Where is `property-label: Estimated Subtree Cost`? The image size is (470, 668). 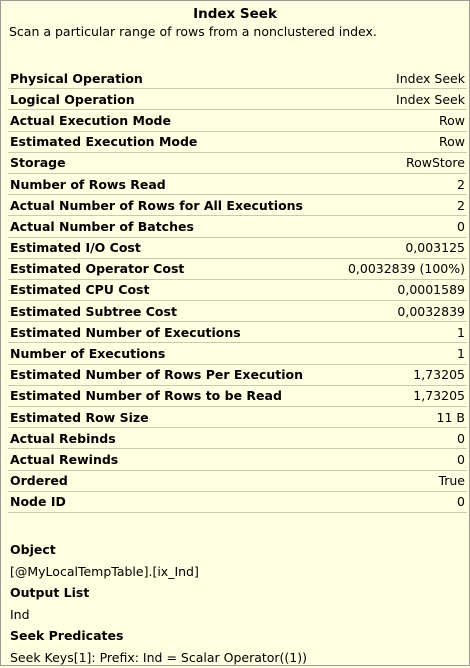 property-label: Estimated Subtree Cost is located at coordinates (171, 311).